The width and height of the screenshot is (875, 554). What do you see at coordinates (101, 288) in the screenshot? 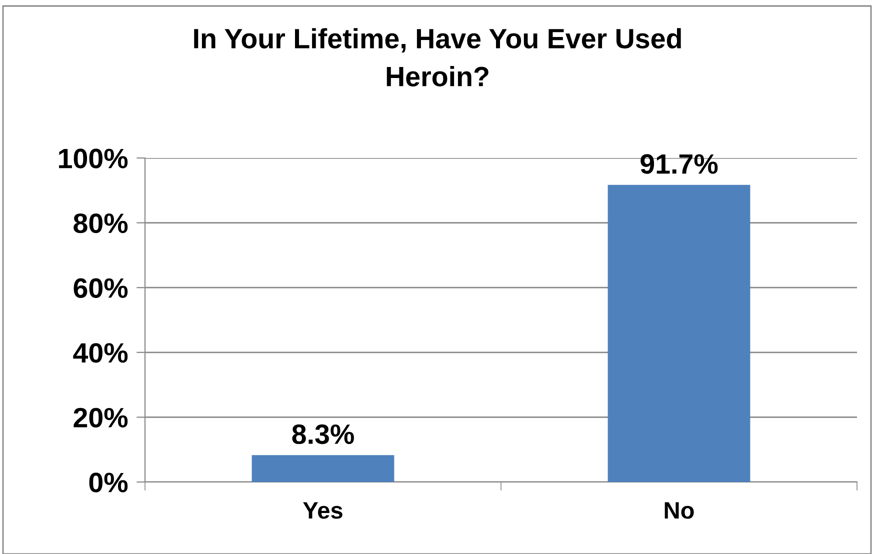
I see `y-tick-label: 60%` at bounding box center [101, 288].